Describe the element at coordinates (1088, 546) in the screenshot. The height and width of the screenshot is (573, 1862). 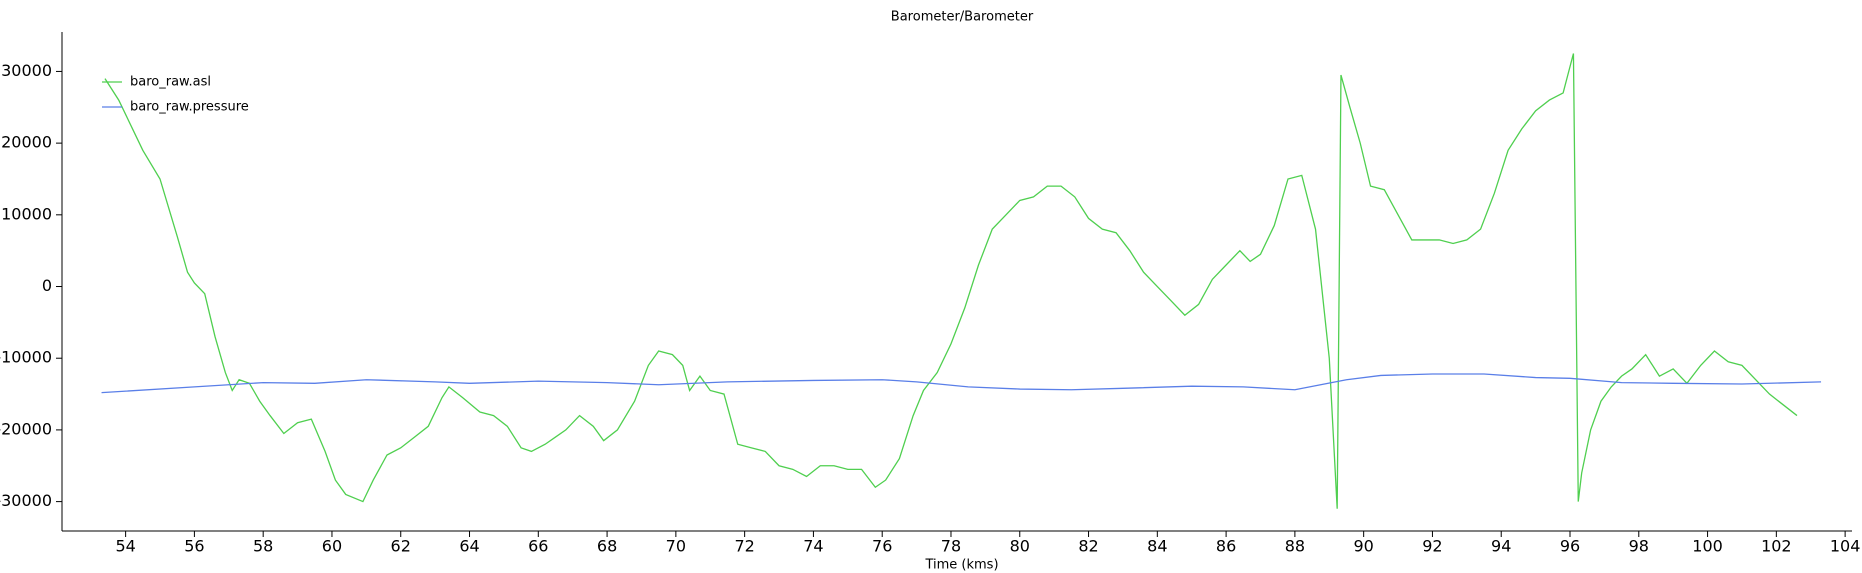
I see `x-tick-label: 82` at that location.